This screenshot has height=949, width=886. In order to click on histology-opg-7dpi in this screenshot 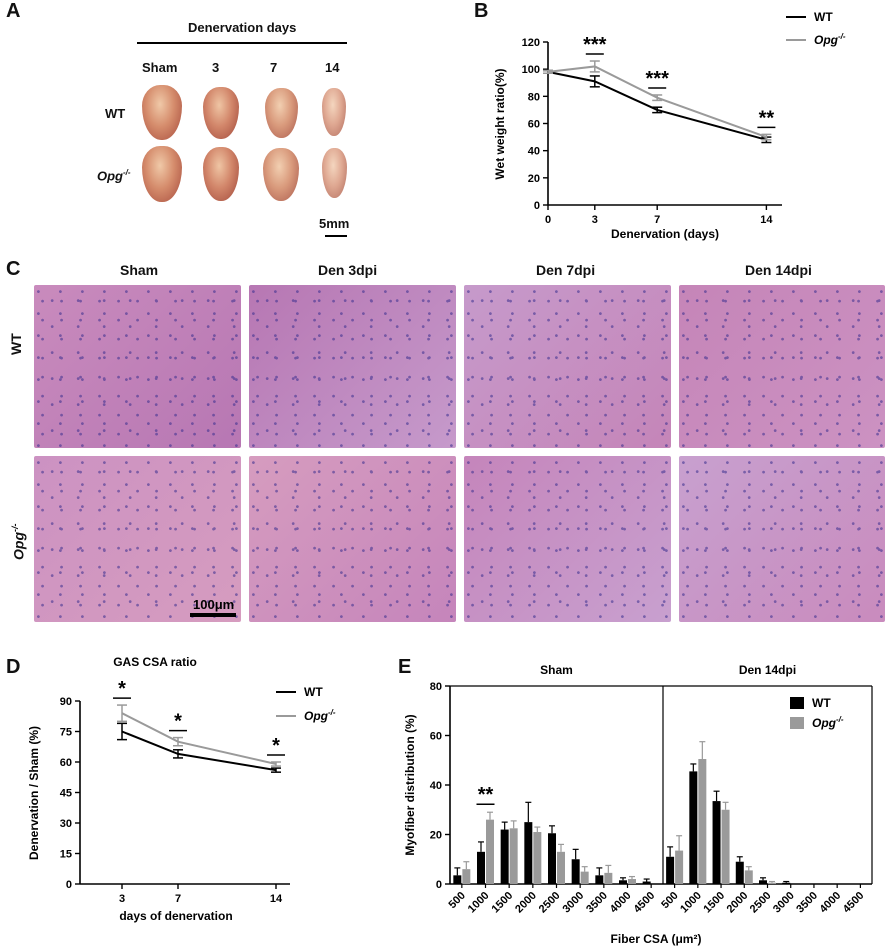, I will do `click(567, 539)`.